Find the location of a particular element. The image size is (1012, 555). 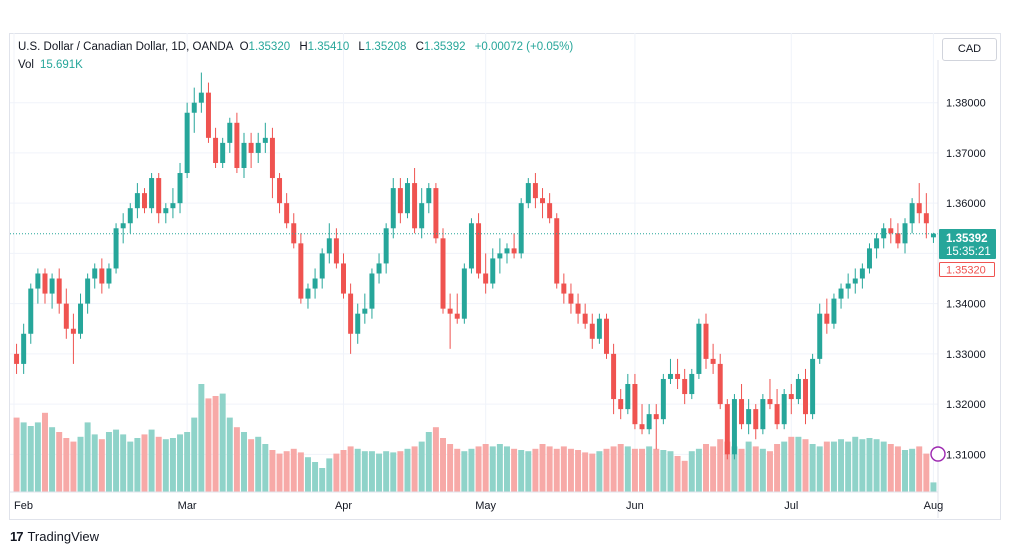

low-label: L is located at coordinates (361, 47).